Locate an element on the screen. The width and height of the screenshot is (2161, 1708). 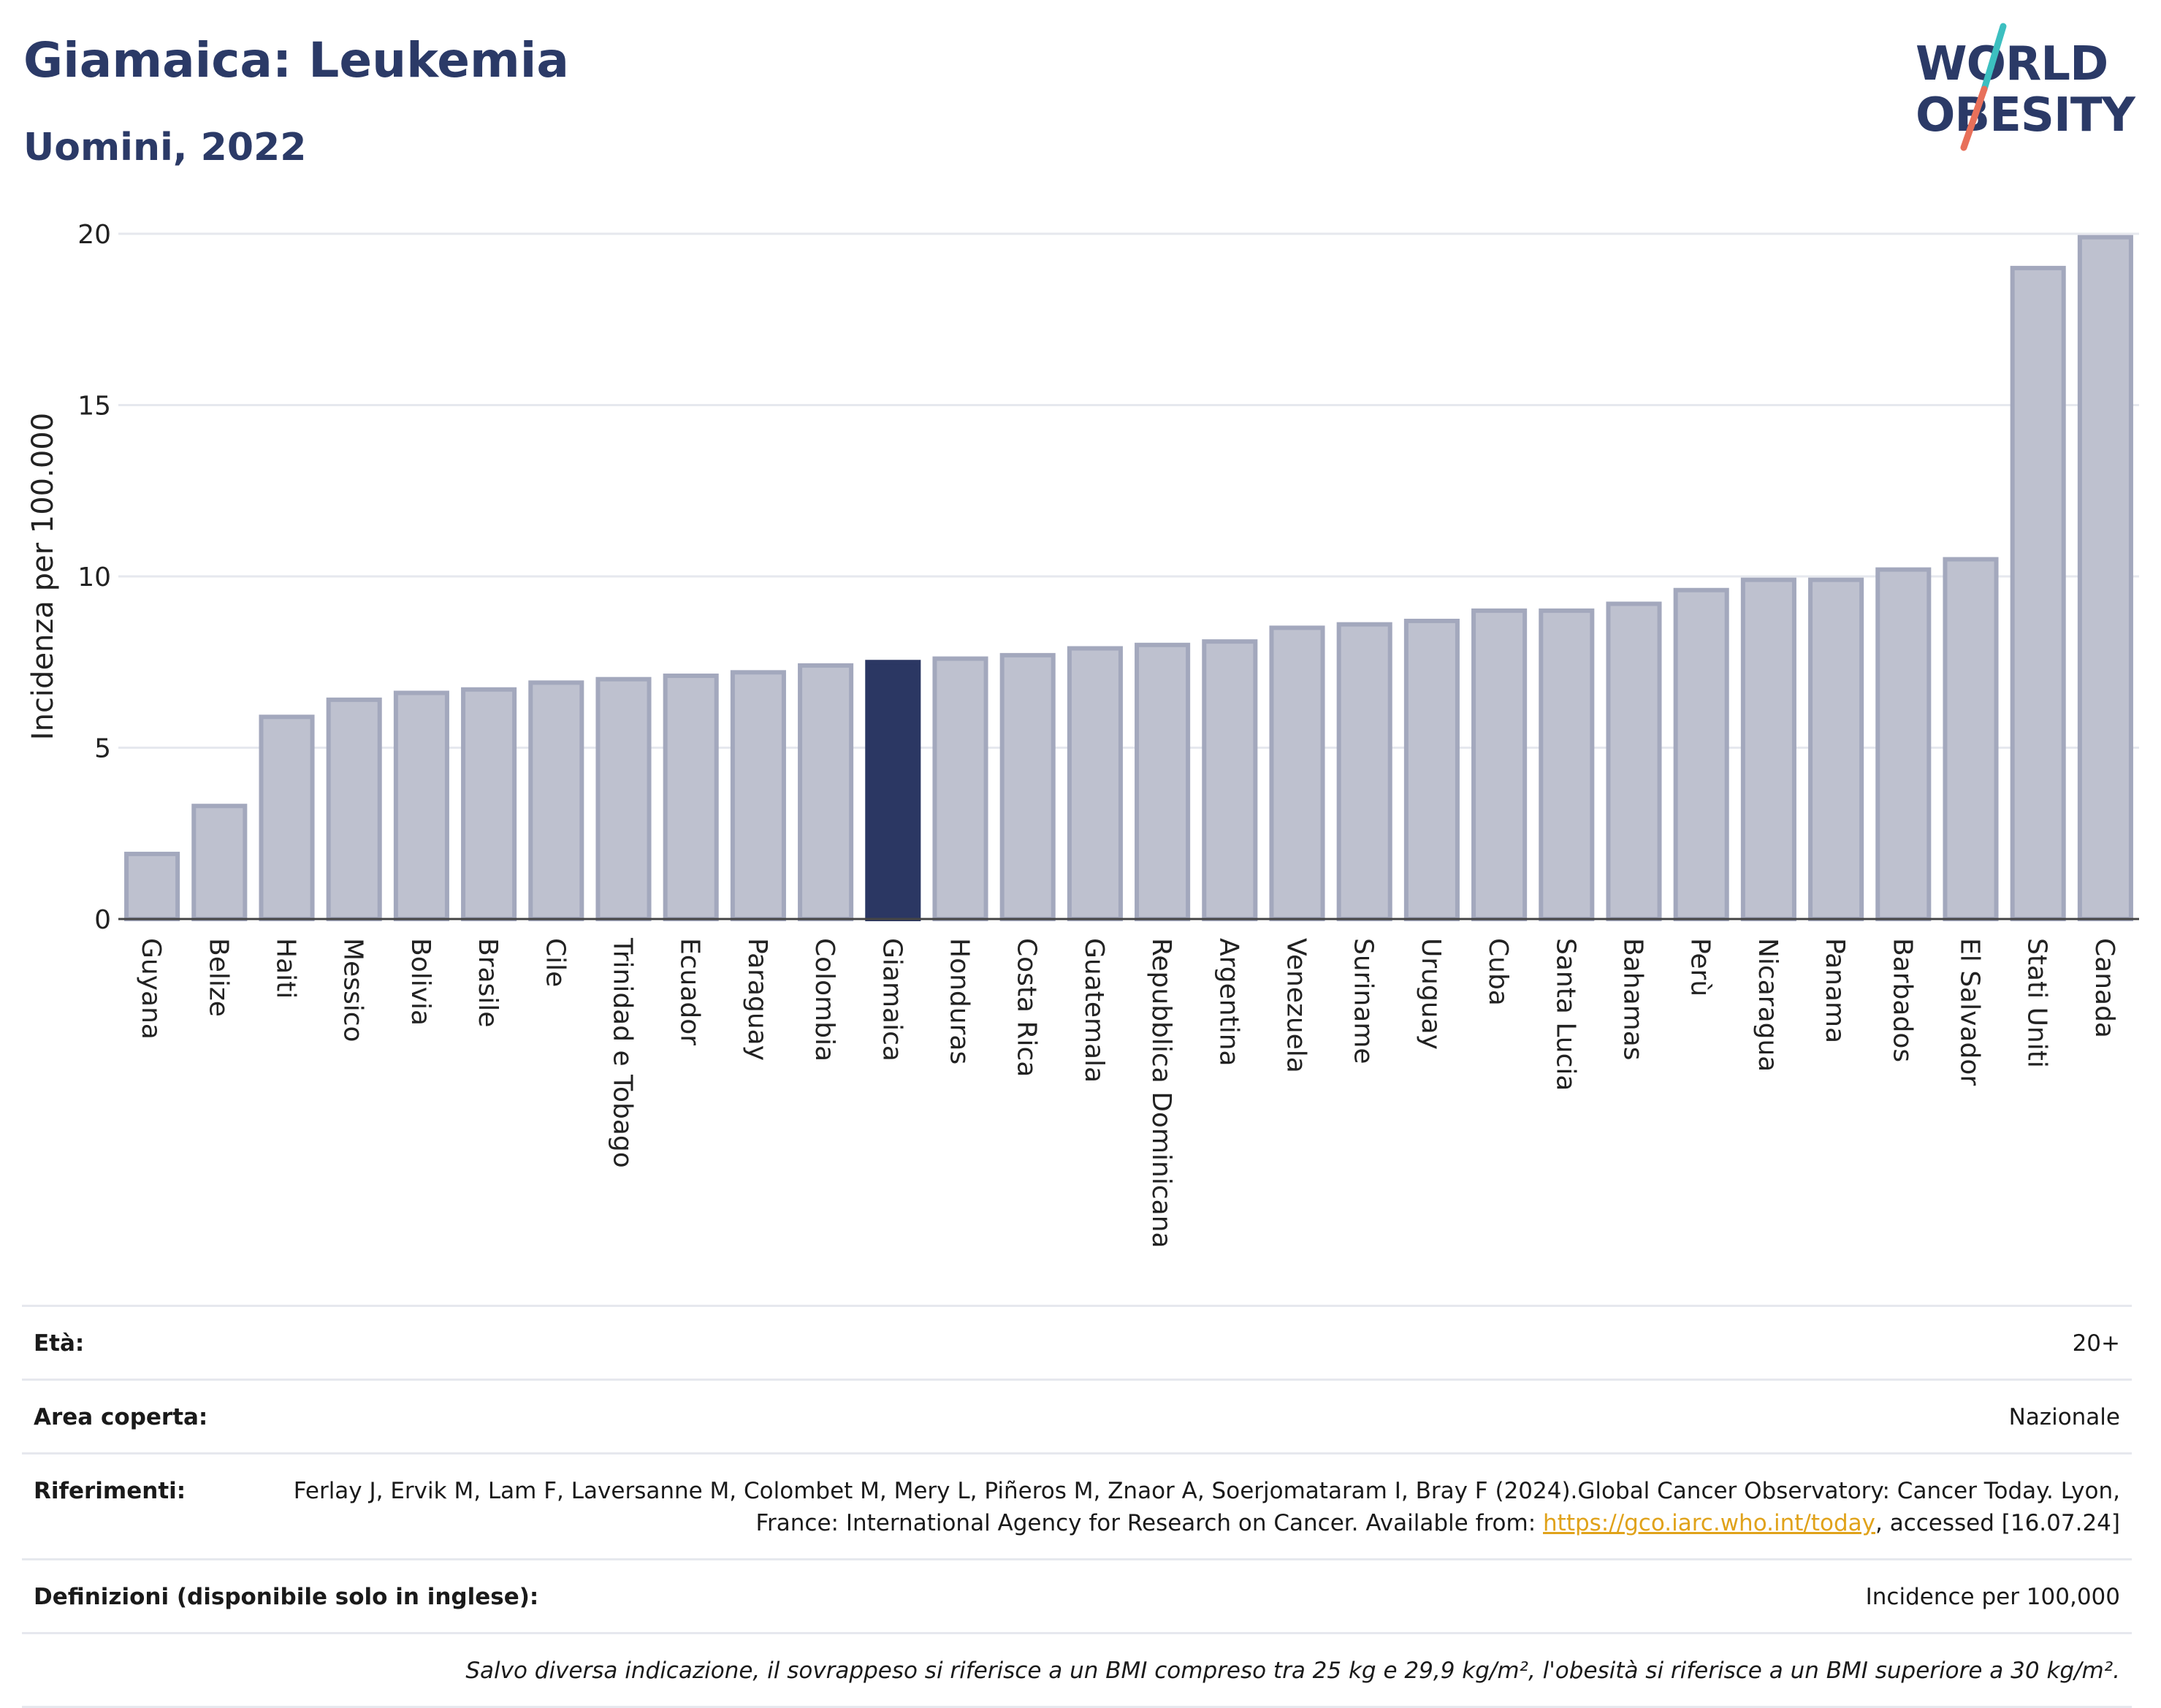
x-tick-label: Giamaica is located at coordinates (892, 999).